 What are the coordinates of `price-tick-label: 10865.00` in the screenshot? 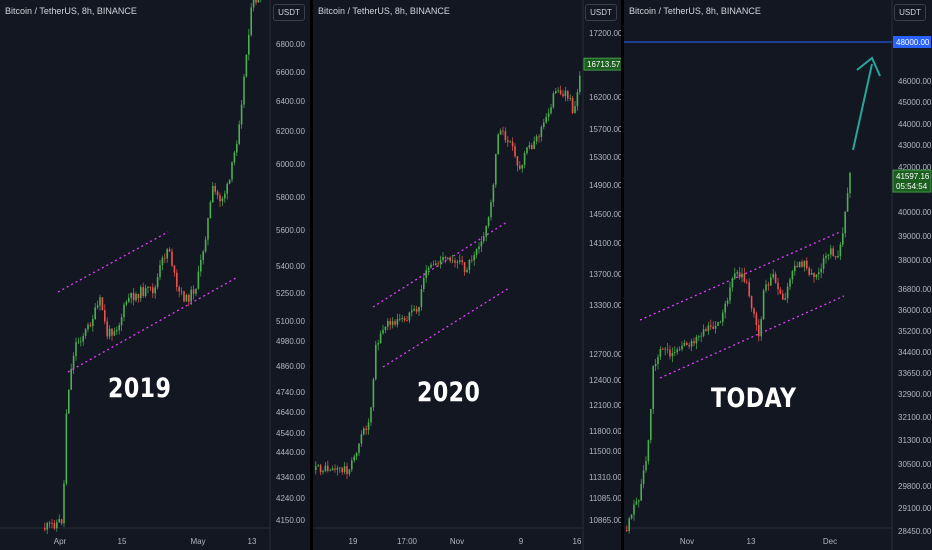 It's located at (605, 520).